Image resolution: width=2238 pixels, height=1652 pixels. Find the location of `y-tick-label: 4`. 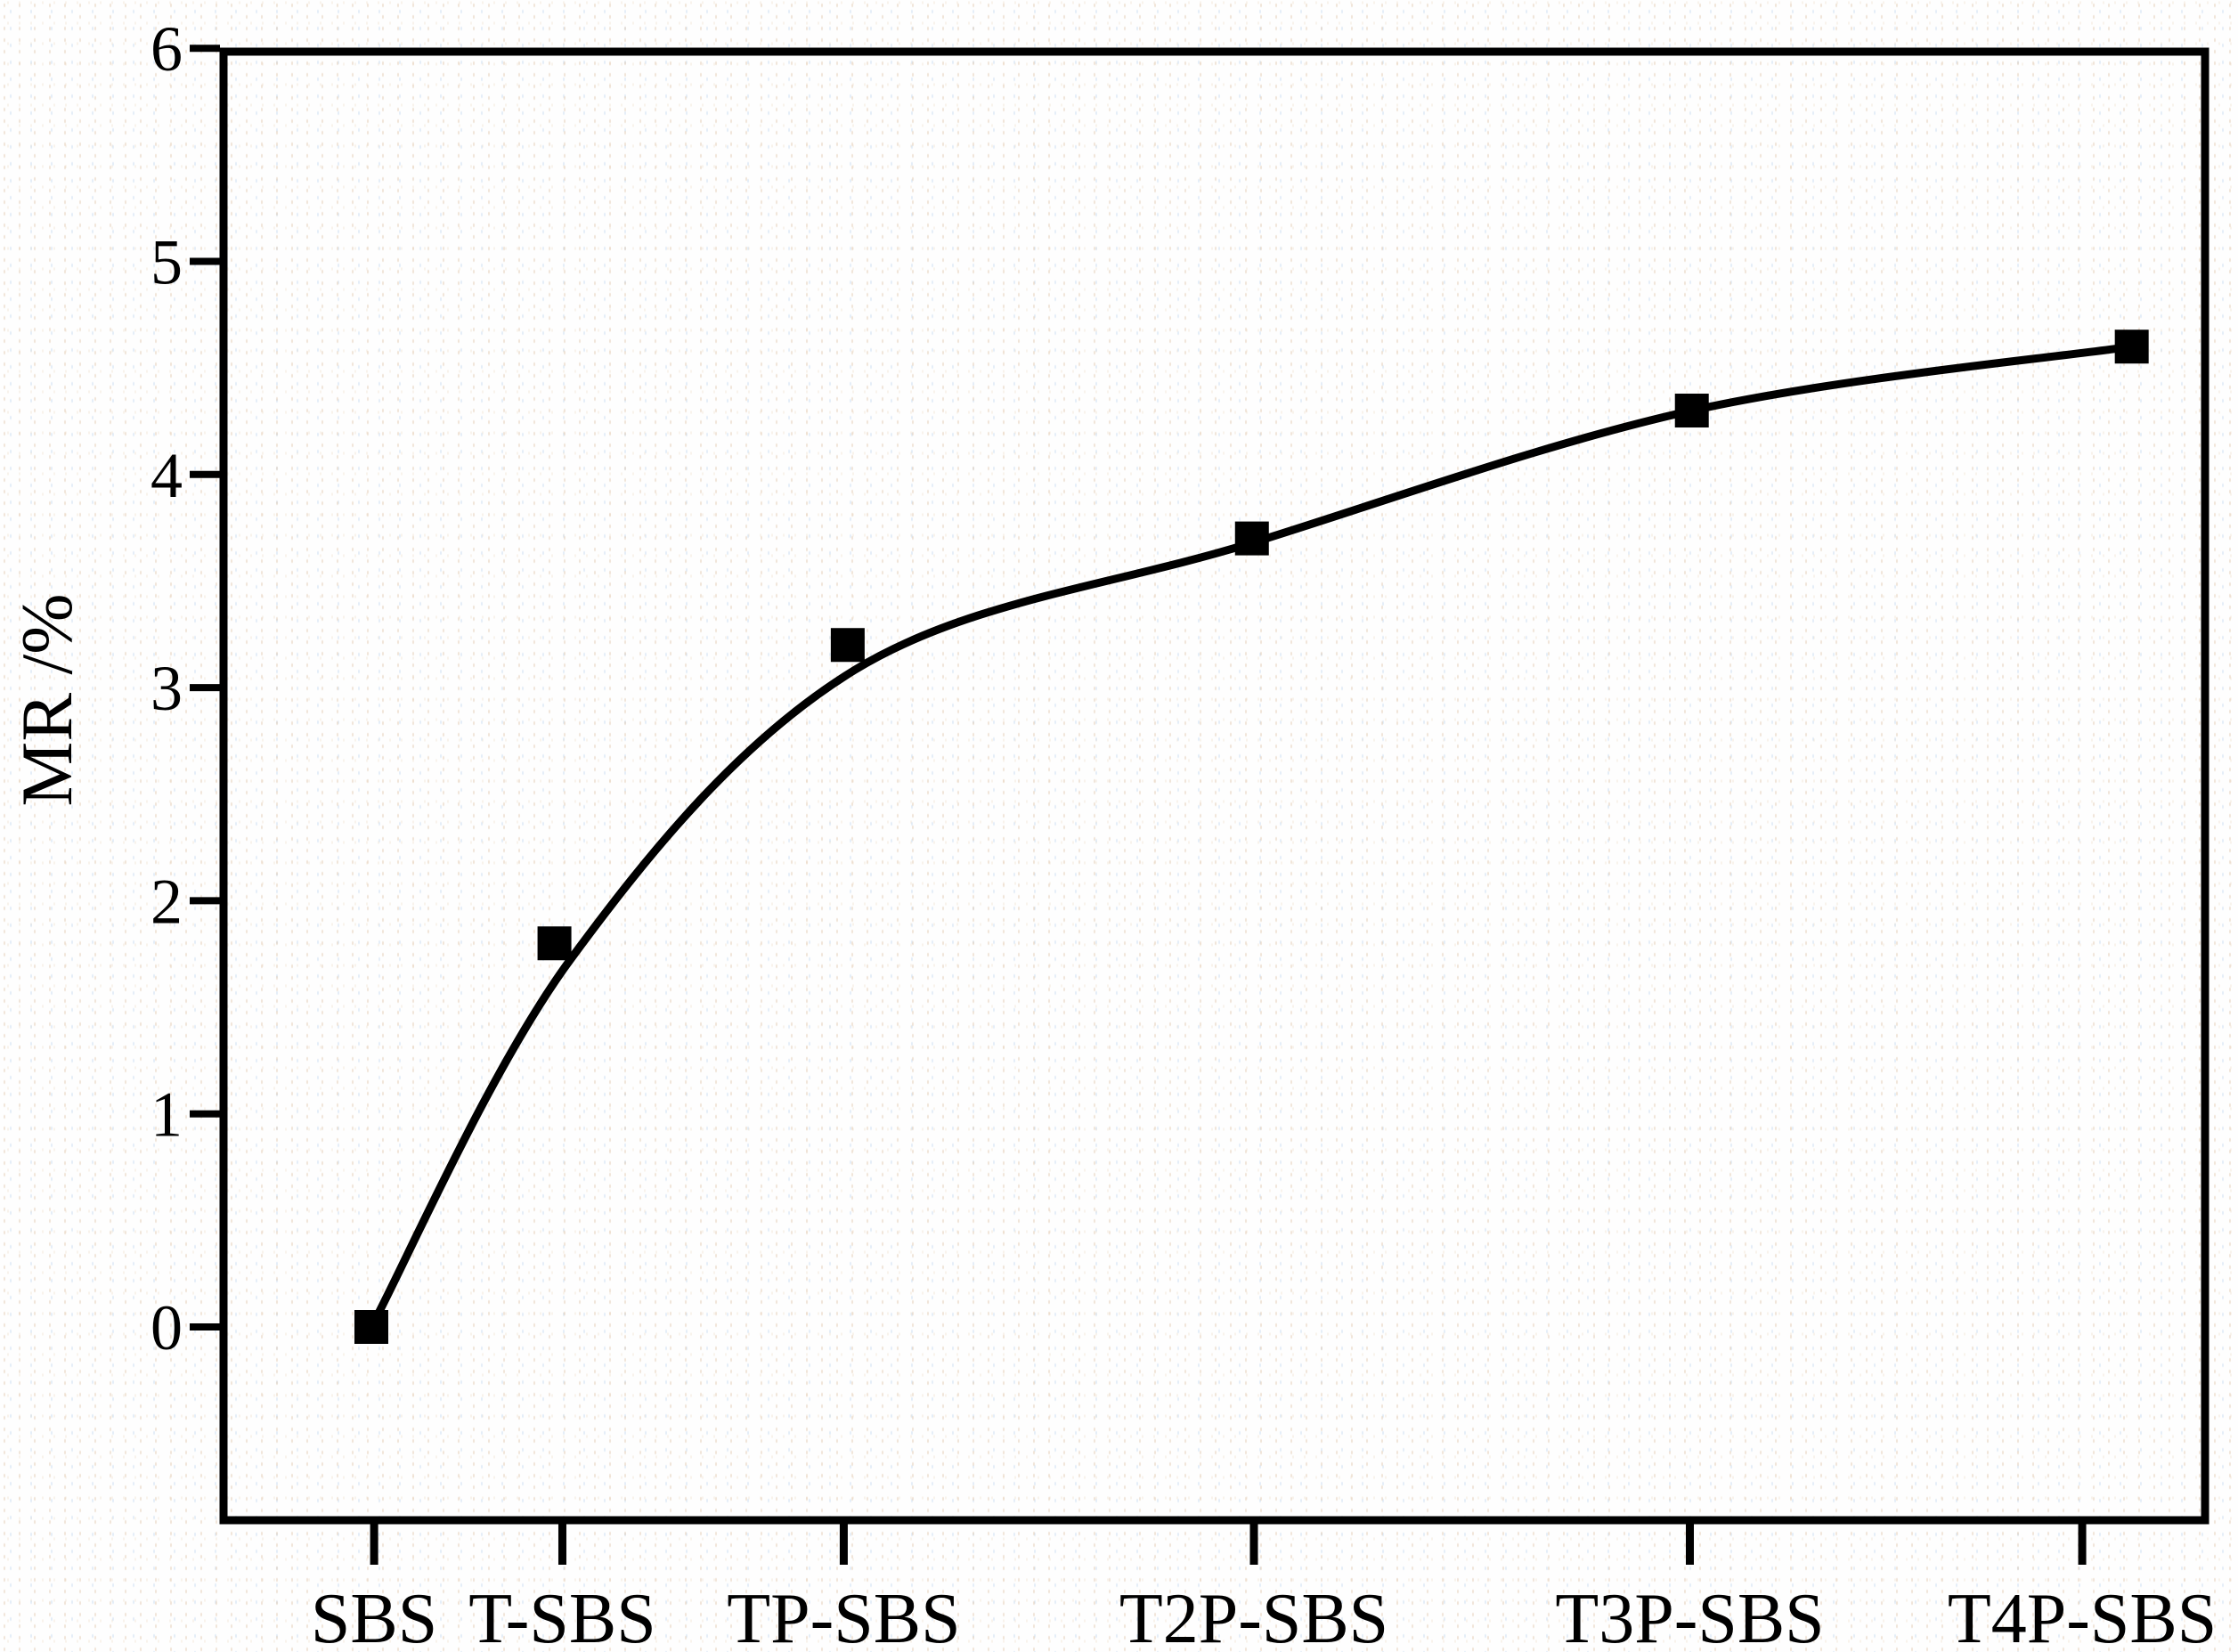

y-tick-label: 4 is located at coordinates (167, 475).